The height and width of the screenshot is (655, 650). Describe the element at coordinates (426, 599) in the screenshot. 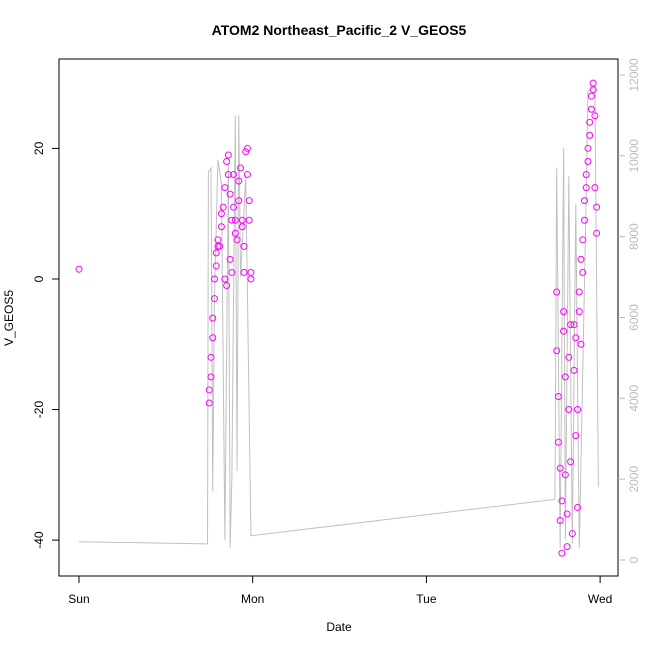

I see `x-tick-label: Tue` at that location.